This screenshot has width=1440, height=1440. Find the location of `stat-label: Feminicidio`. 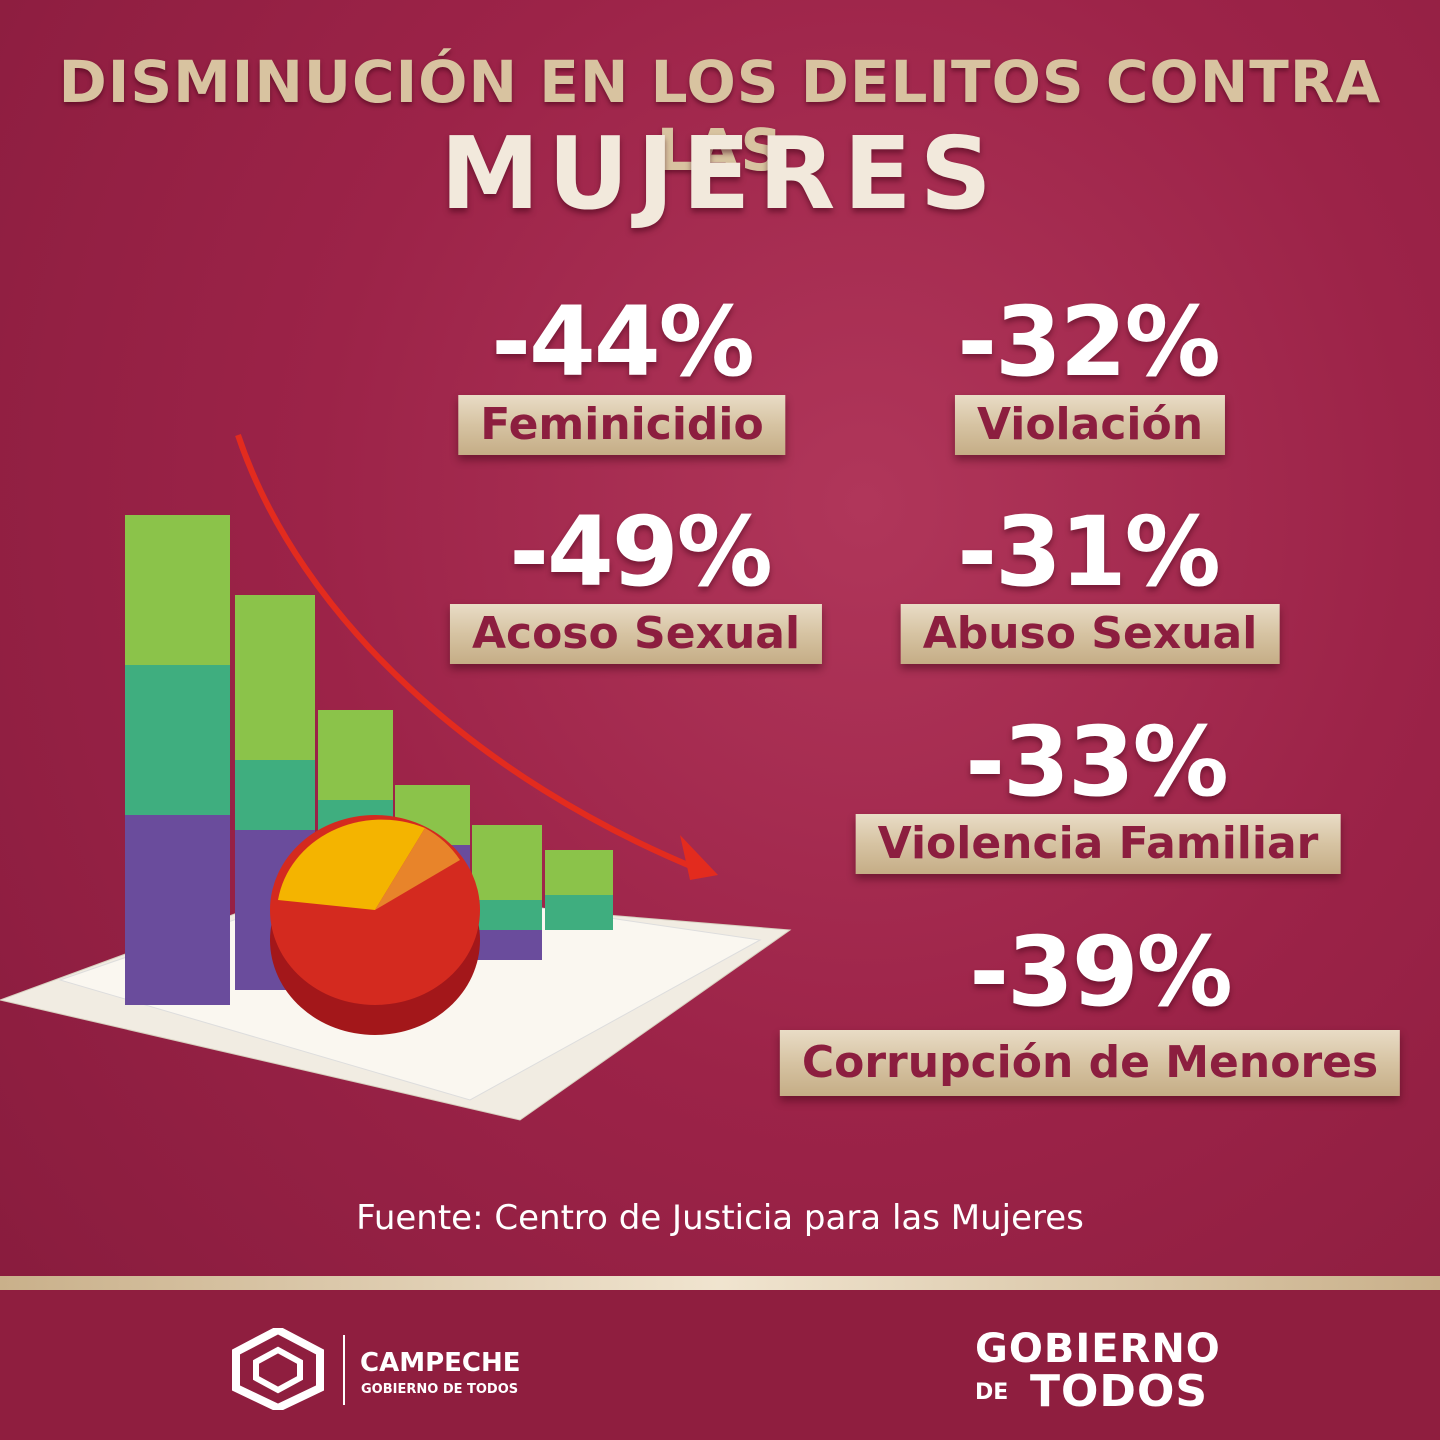

stat-label: Feminicidio is located at coordinates (622, 425).